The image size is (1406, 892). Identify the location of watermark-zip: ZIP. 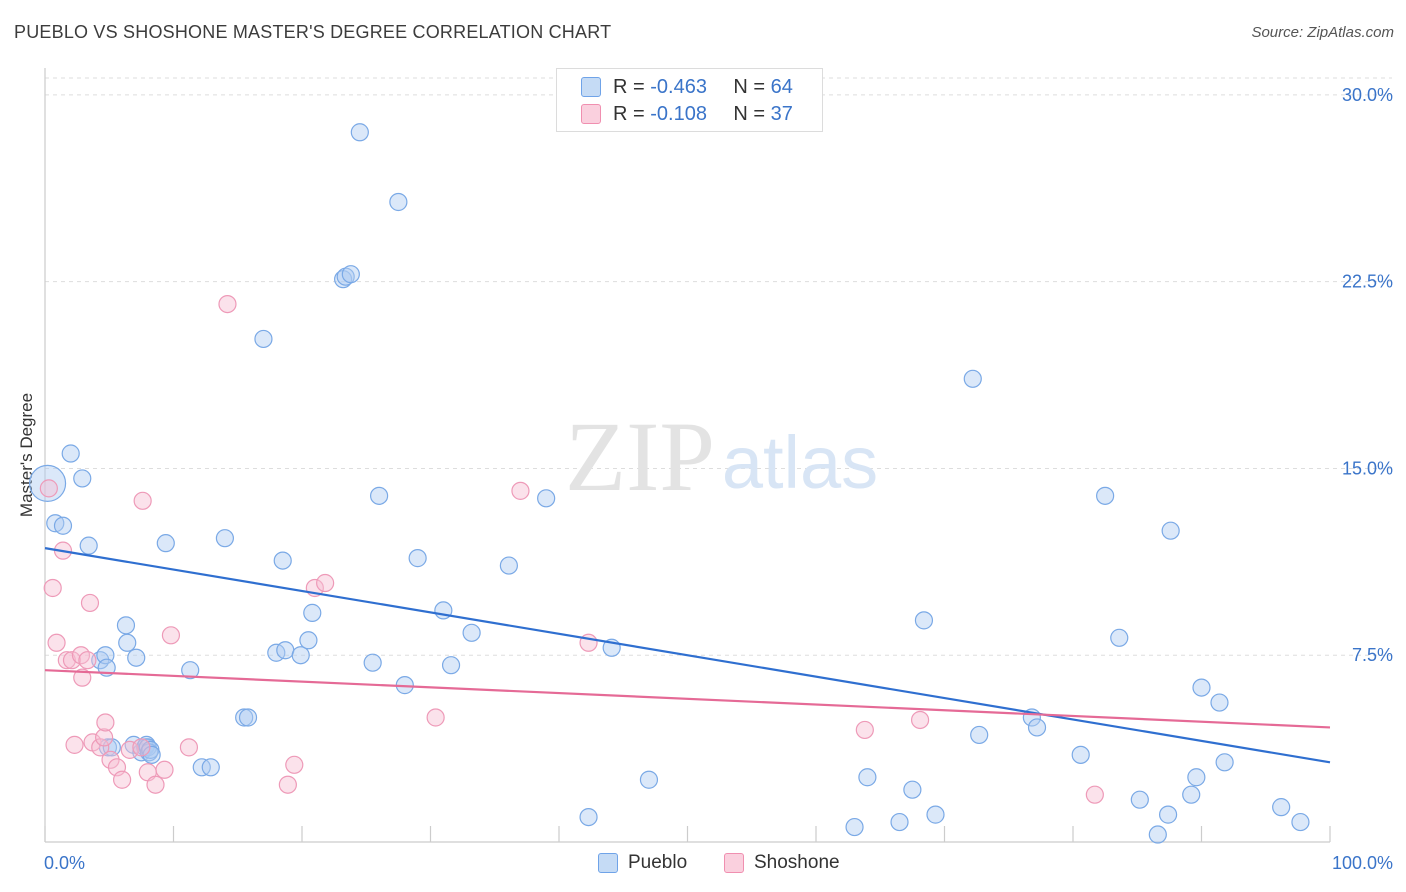
(640, 456).